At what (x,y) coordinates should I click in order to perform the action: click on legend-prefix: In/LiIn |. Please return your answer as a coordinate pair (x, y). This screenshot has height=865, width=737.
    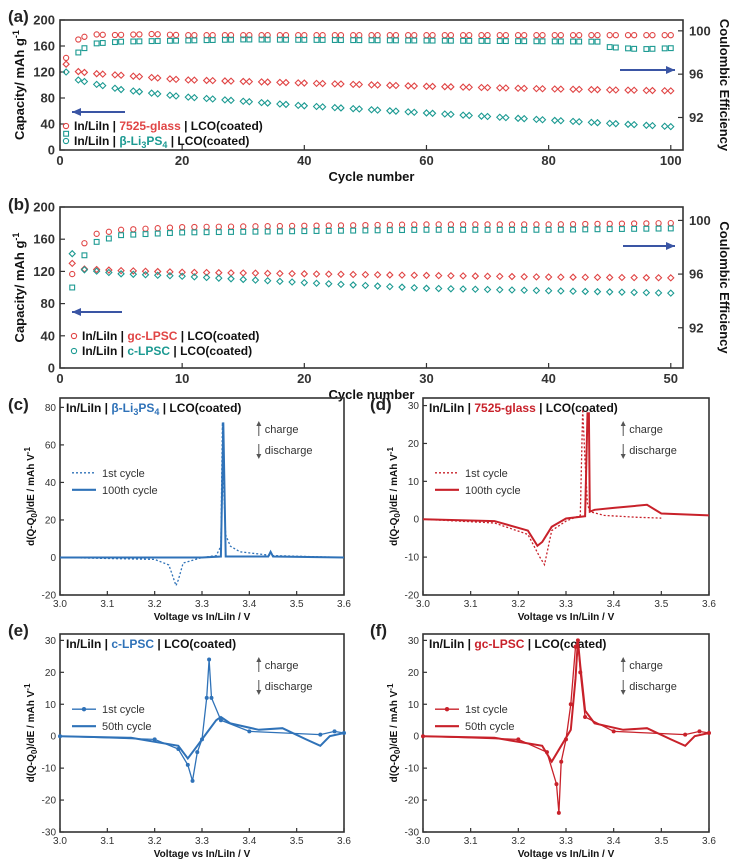
    Looking at the image, I should click on (104, 351).